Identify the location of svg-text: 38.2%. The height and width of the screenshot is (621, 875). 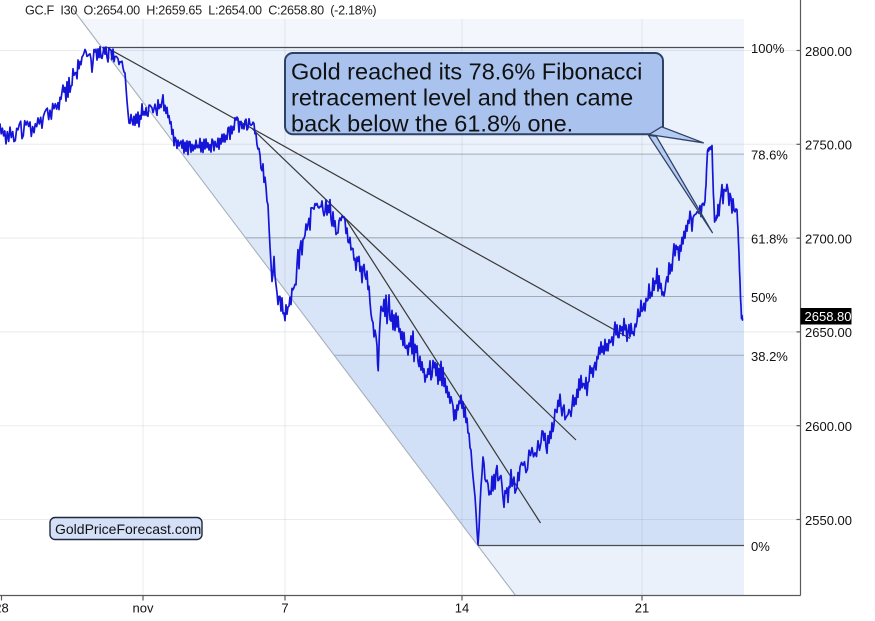
(769, 356).